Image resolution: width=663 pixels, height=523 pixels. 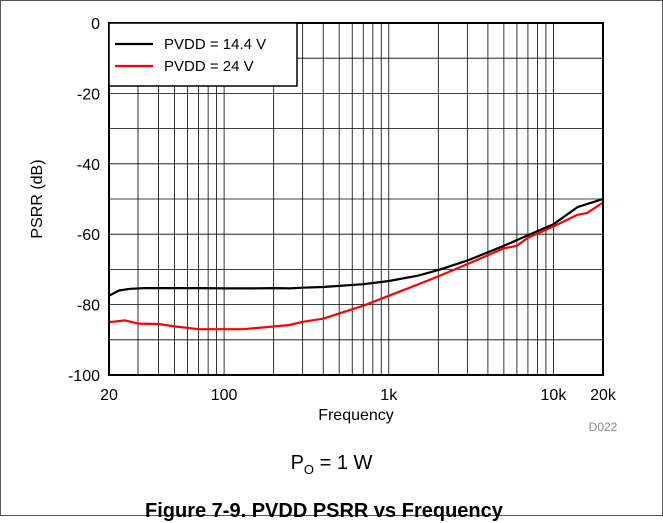 I want to click on condition-label: PO = 1 W, so click(x=331, y=464).